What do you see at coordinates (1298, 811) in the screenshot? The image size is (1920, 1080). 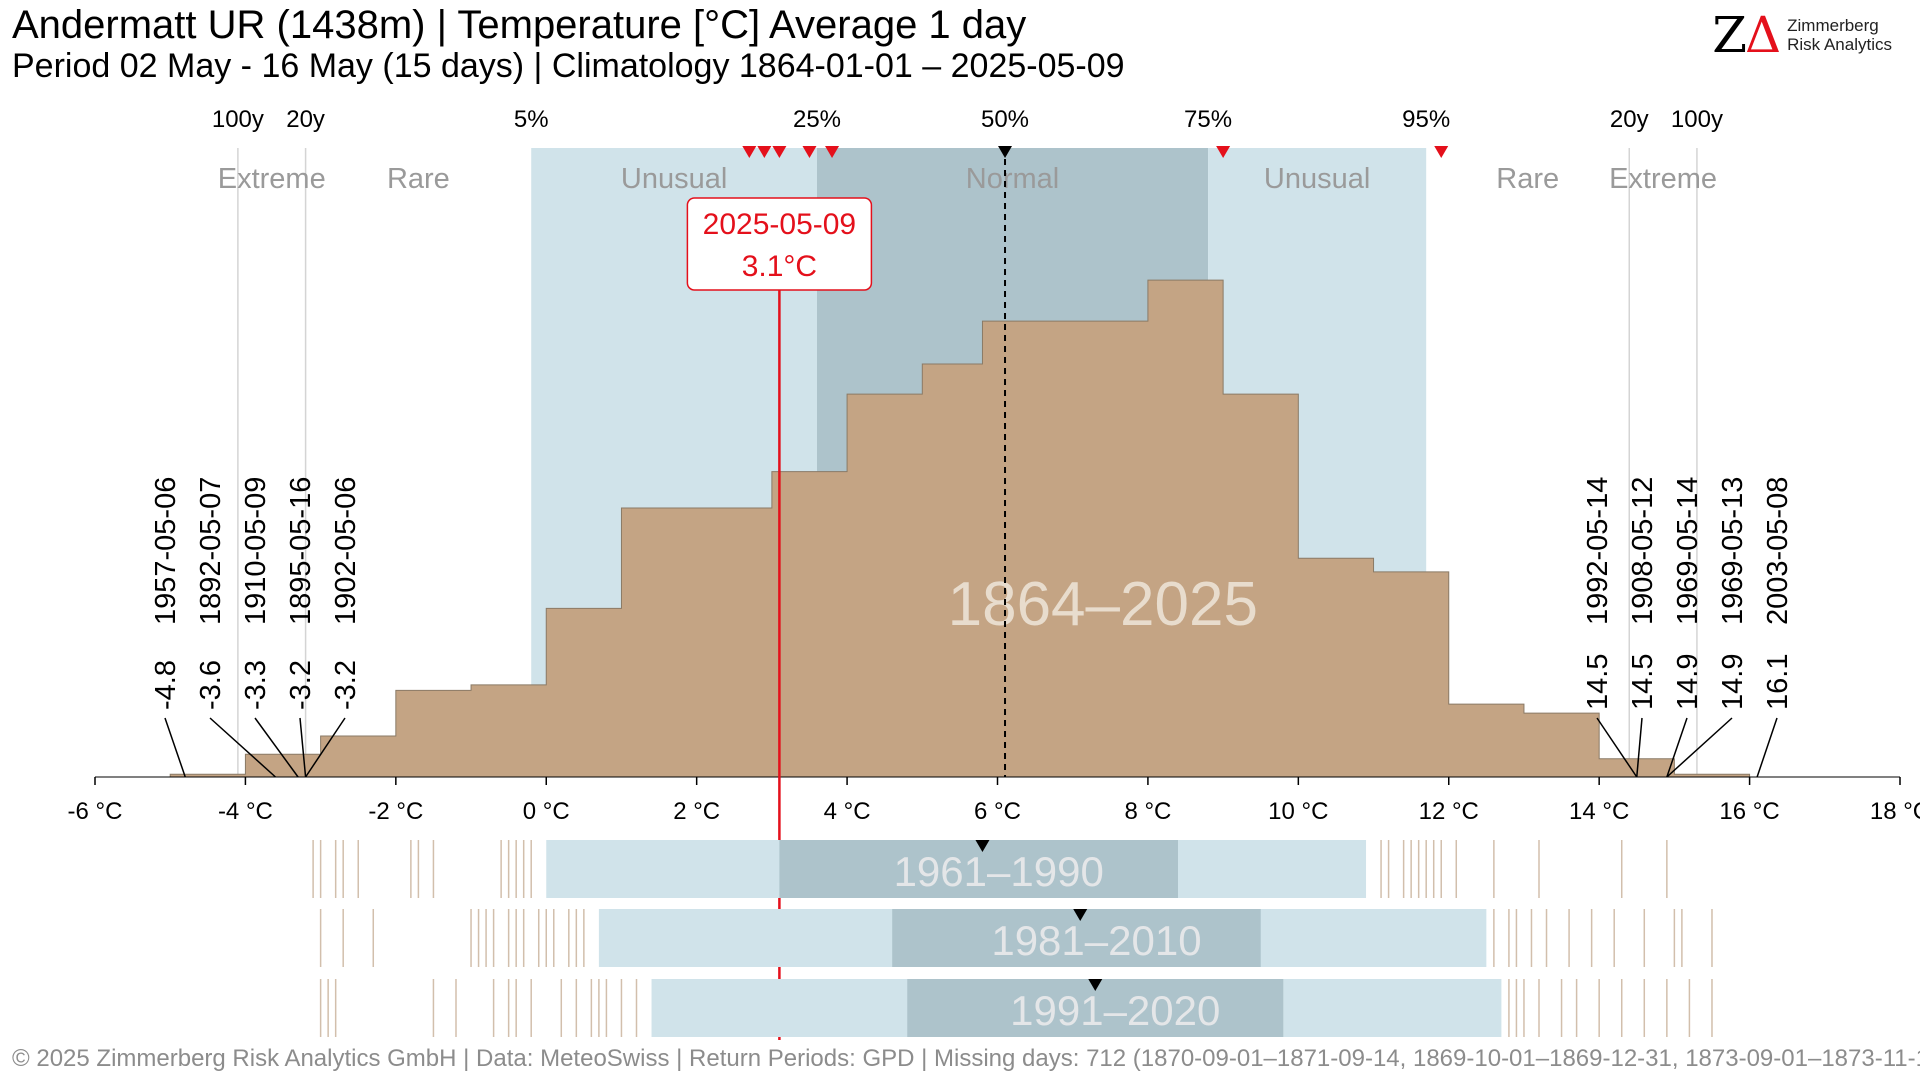 I see `x-tick-label-8: 10 °C` at bounding box center [1298, 811].